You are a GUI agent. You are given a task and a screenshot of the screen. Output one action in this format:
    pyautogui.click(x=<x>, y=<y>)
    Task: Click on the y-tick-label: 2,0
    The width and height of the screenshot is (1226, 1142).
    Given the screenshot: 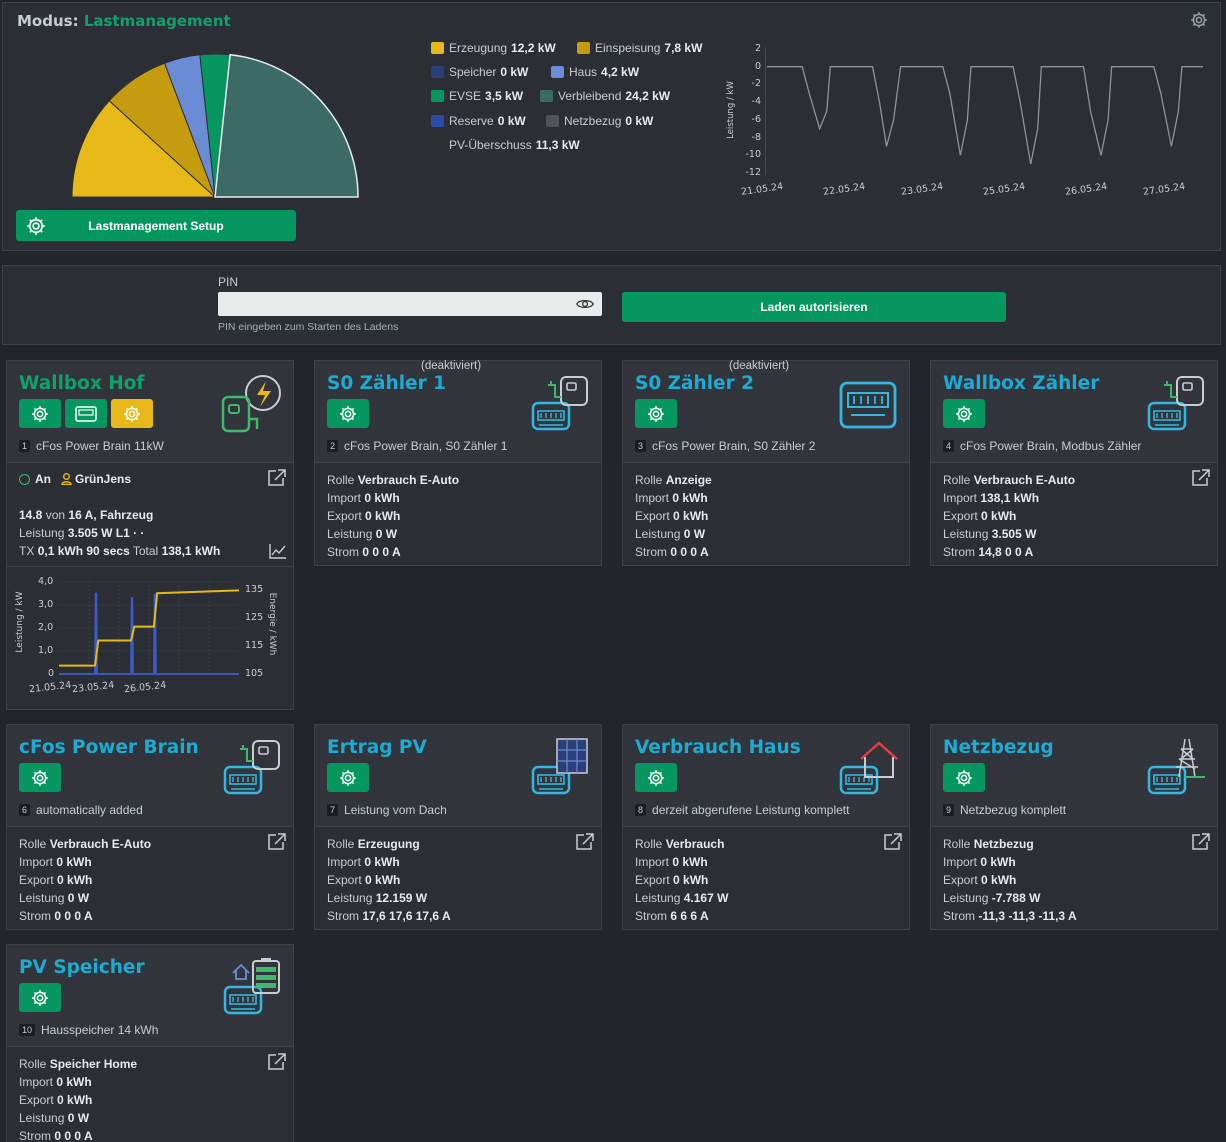 What is the action you would take?
    pyautogui.click(x=46, y=627)
    